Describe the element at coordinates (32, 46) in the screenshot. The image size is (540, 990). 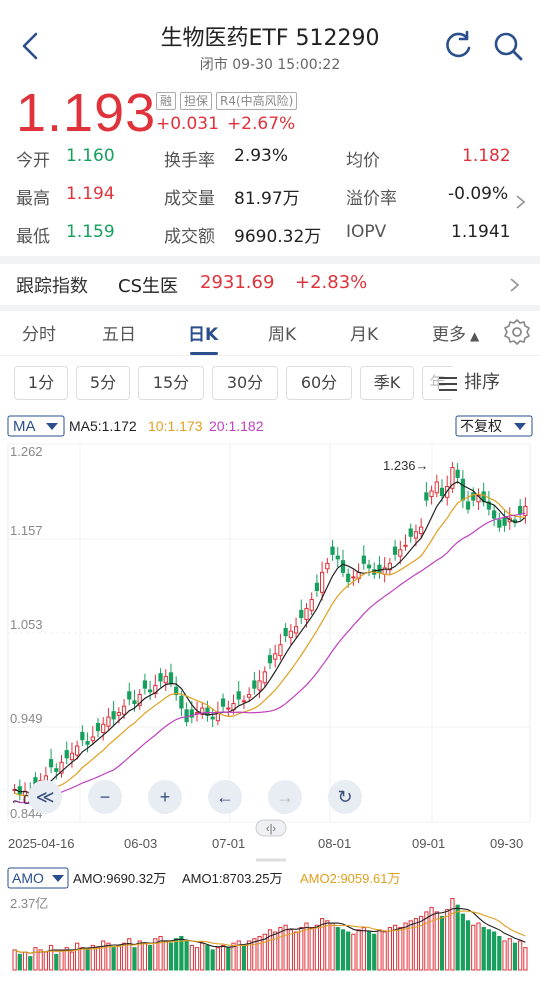
I see `back-icon` at that location.